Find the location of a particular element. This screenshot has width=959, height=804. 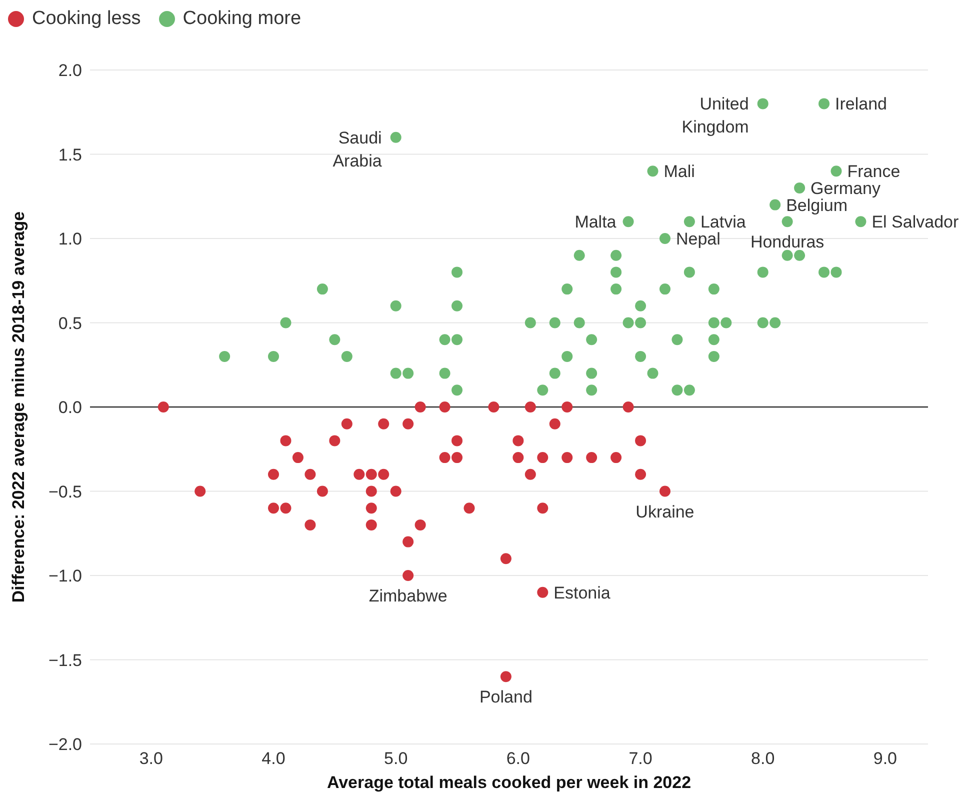

annotation: Latvia is located at coordinates (723, 222).